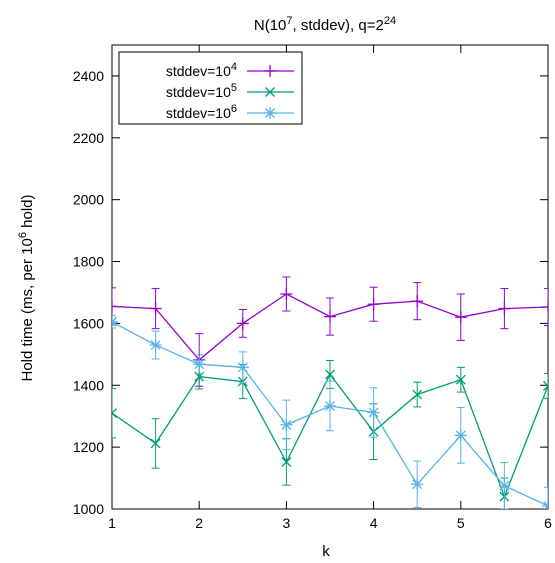 The height and width of the screenshot is (563, 555). I want to click on y-tick-label: 2000, so click(88, 200).